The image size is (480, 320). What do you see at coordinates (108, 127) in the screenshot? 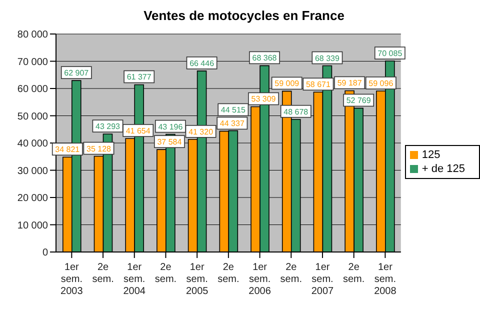
I see `data-label: 43 293` at bounding box center [108, 127].